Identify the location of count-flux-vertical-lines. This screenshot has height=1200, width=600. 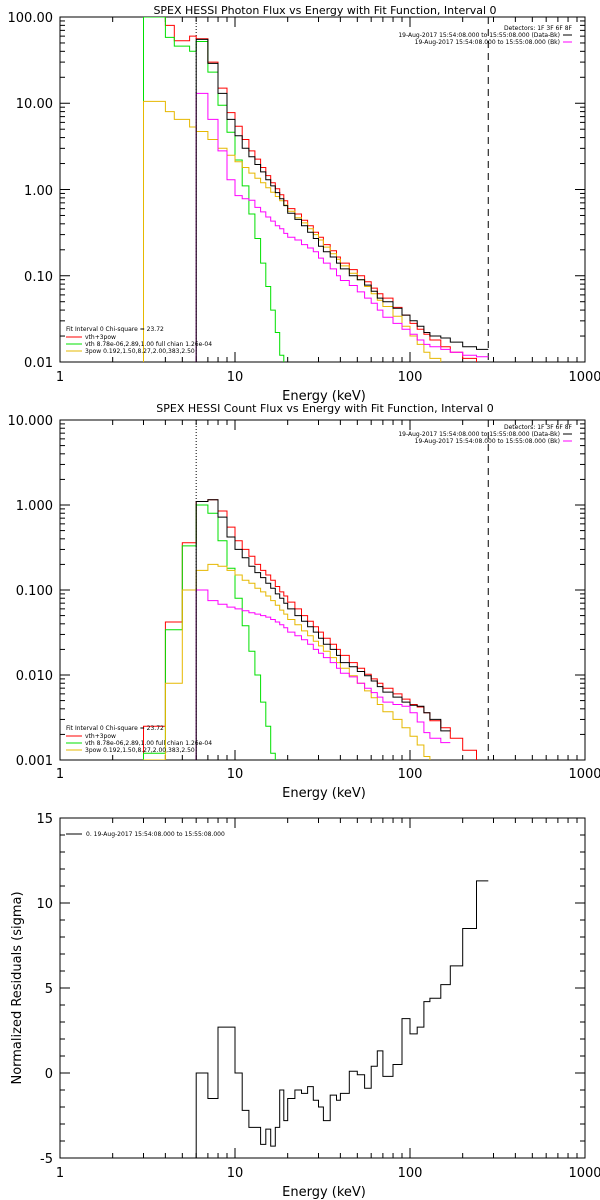
(342, 590).